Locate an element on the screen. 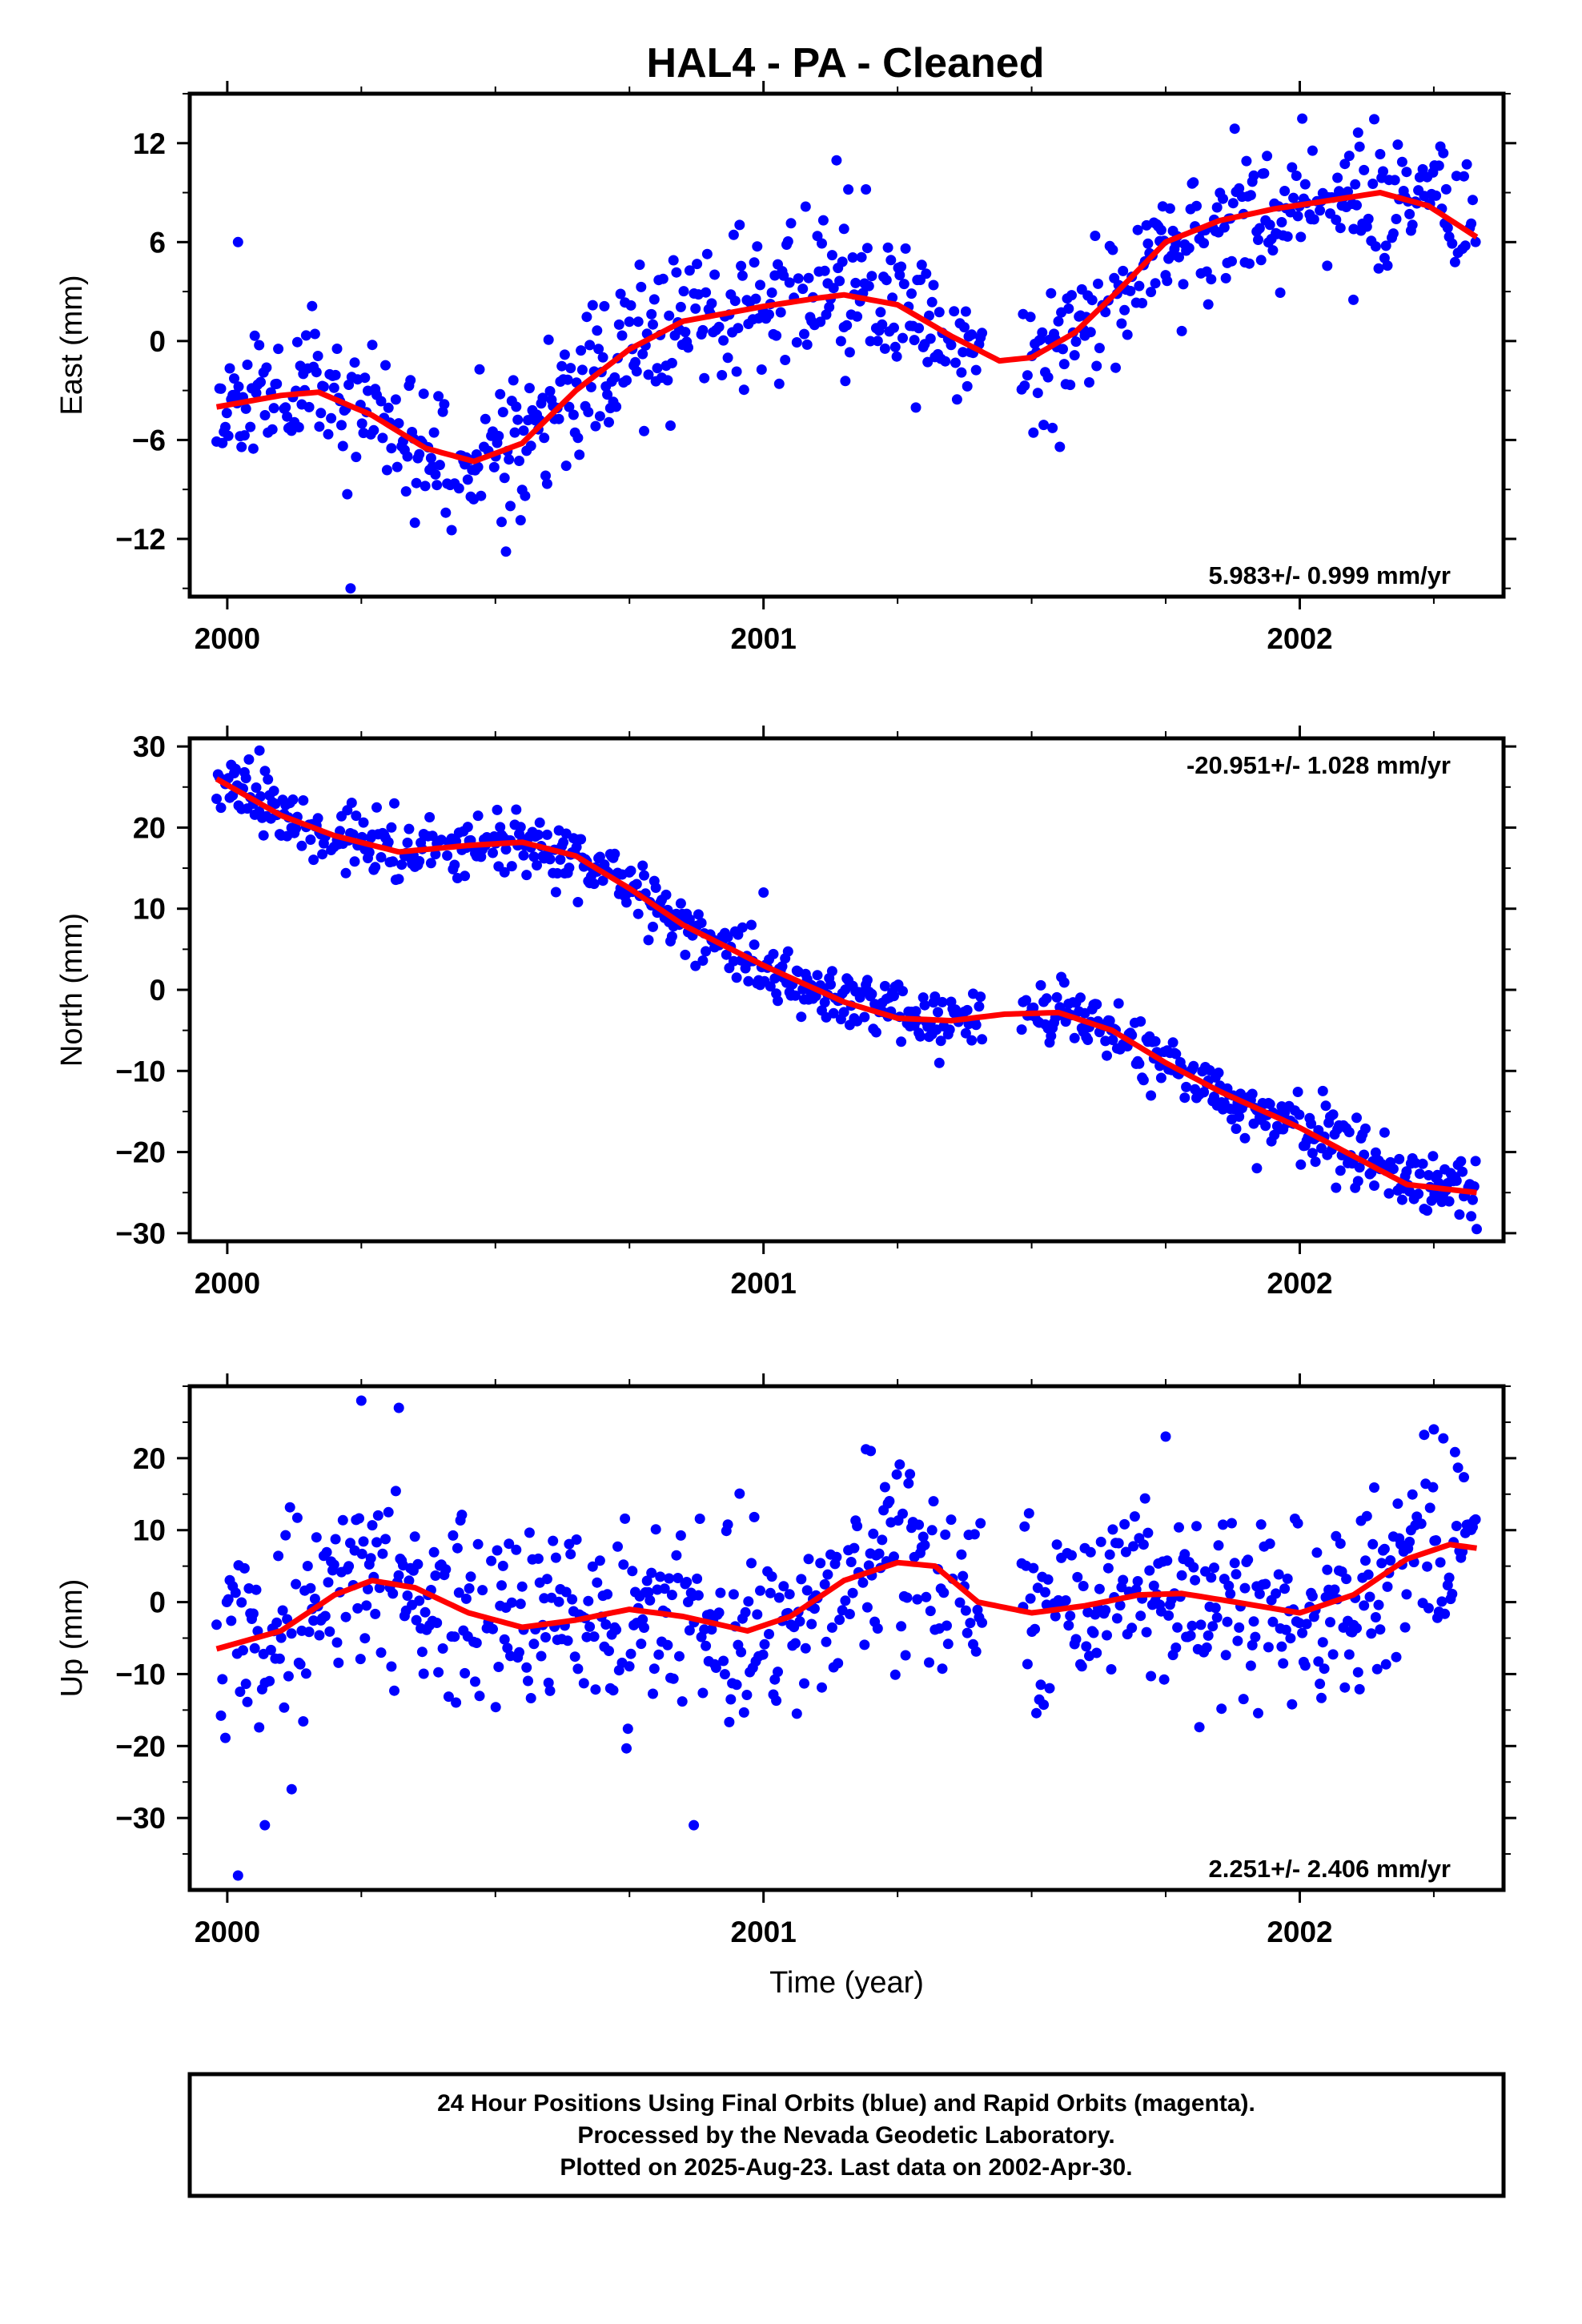  north-ytick-label: 20 is located at coordinates (149, 827).